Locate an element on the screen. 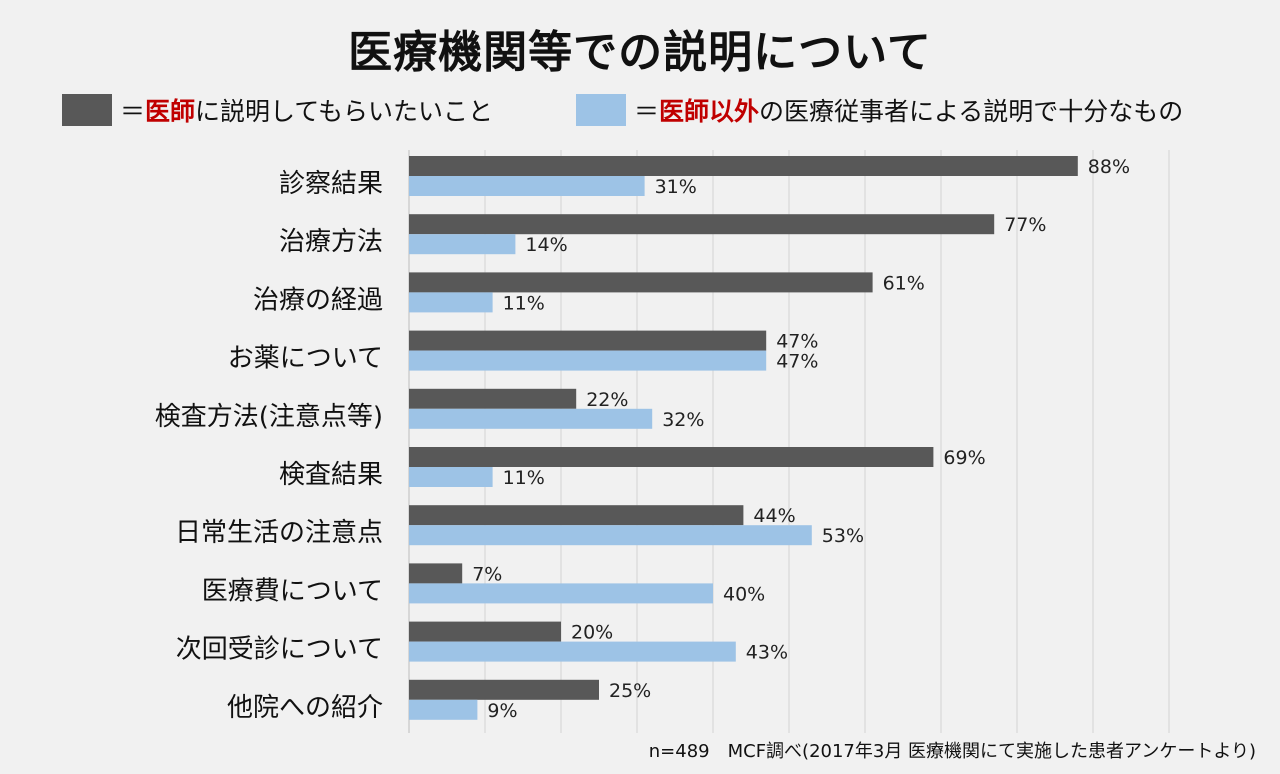 This screenshot has width=1280, height=774. data-label: 61% is located at coordinates (904, 283).